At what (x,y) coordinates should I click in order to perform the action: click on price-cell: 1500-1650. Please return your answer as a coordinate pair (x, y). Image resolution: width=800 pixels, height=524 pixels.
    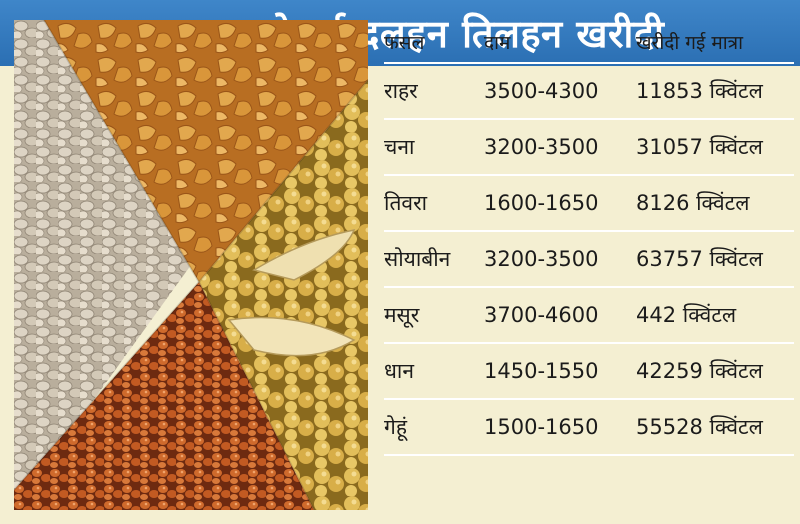
    Looking at the image, I should click on (541, 427).